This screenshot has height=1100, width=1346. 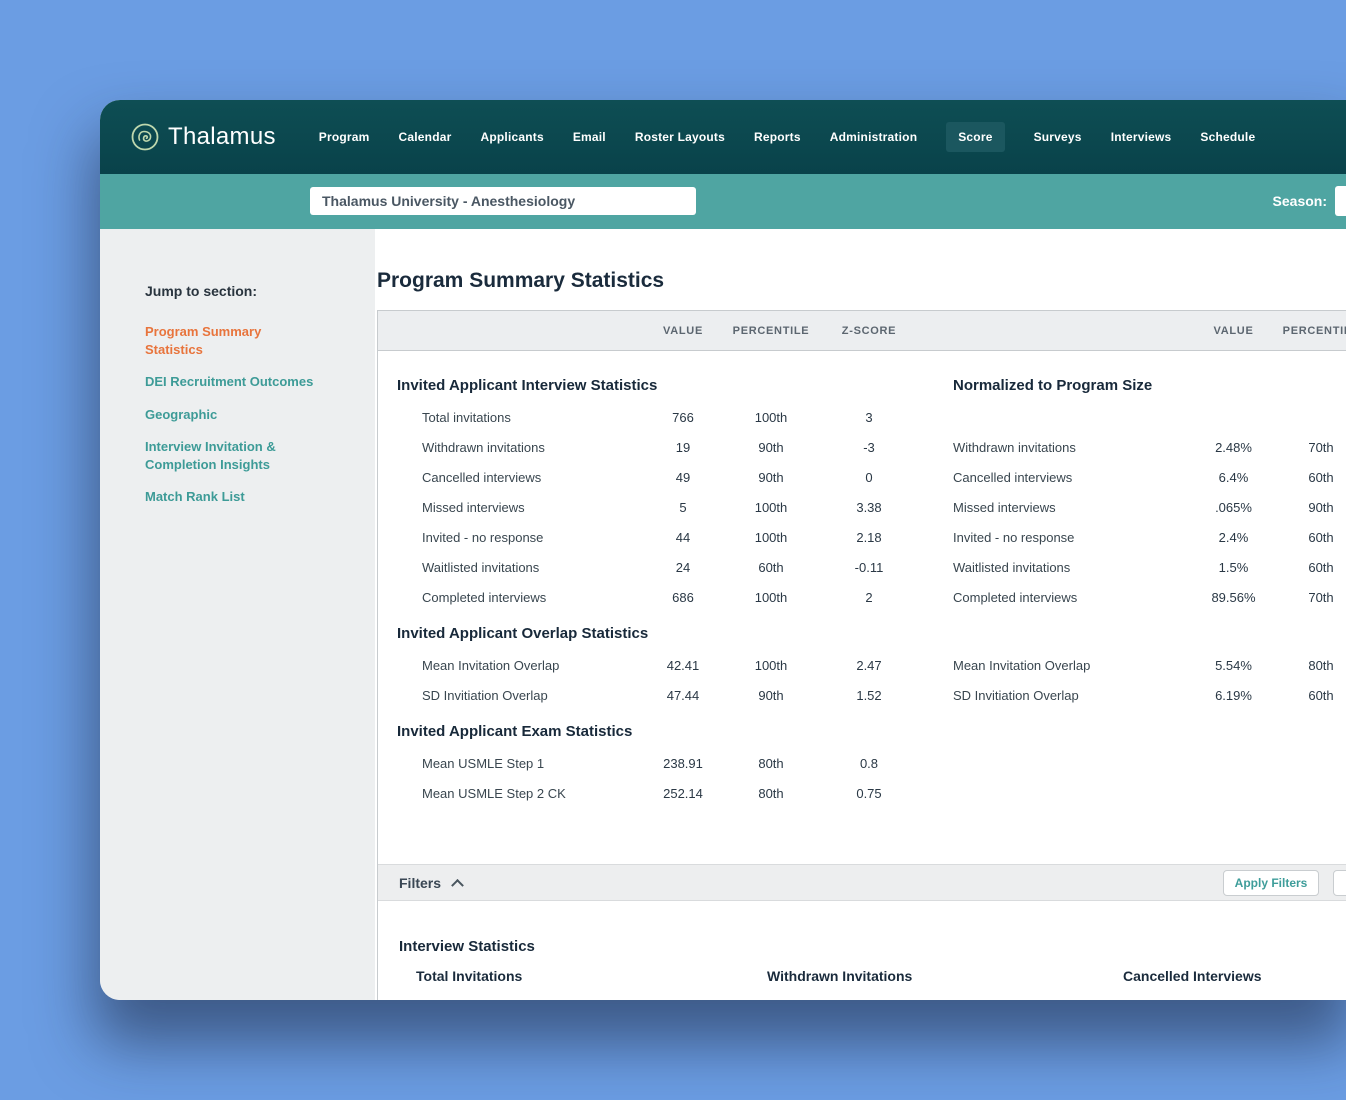 I want to click on table-row: Cancelled interviews 49 90th 0, so click(x=647, y=477).